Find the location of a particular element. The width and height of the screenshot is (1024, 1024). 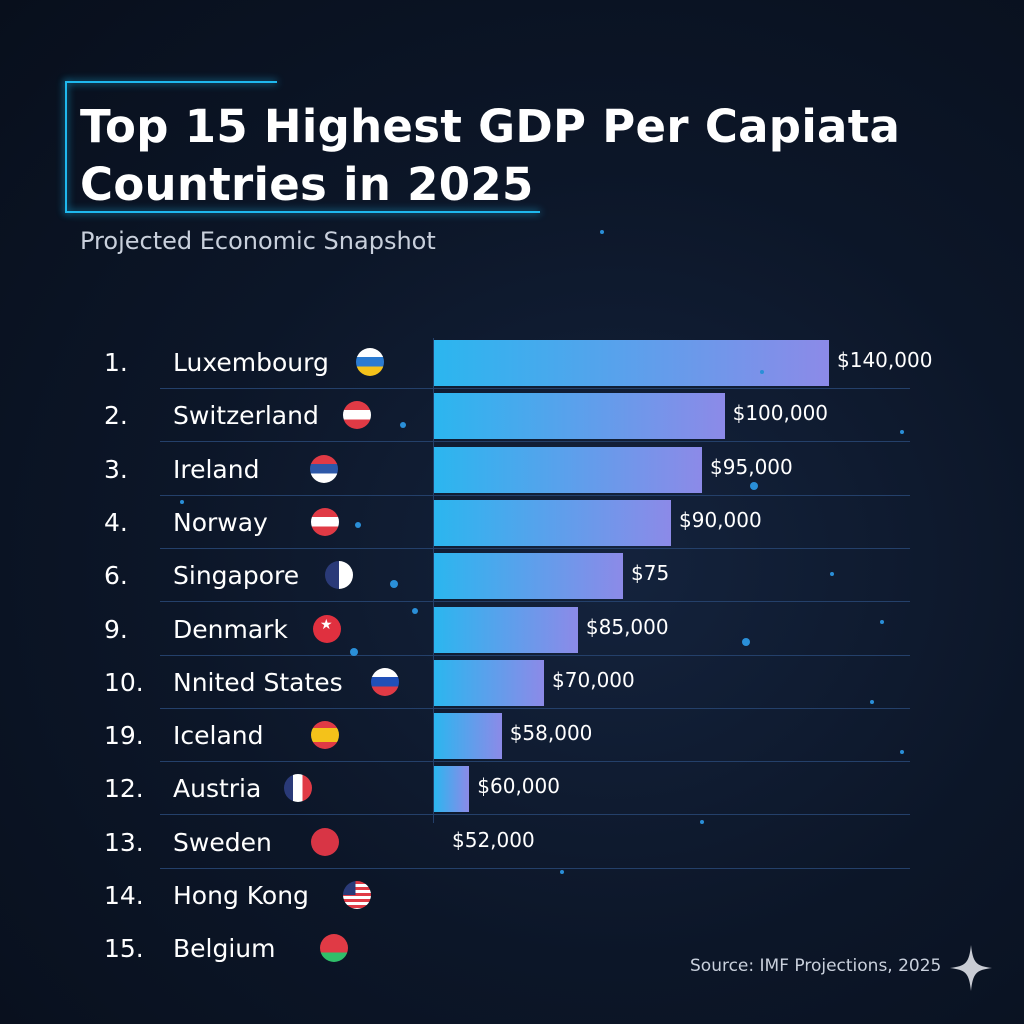

rank-label: 15. is located at coordinates (124, 949).